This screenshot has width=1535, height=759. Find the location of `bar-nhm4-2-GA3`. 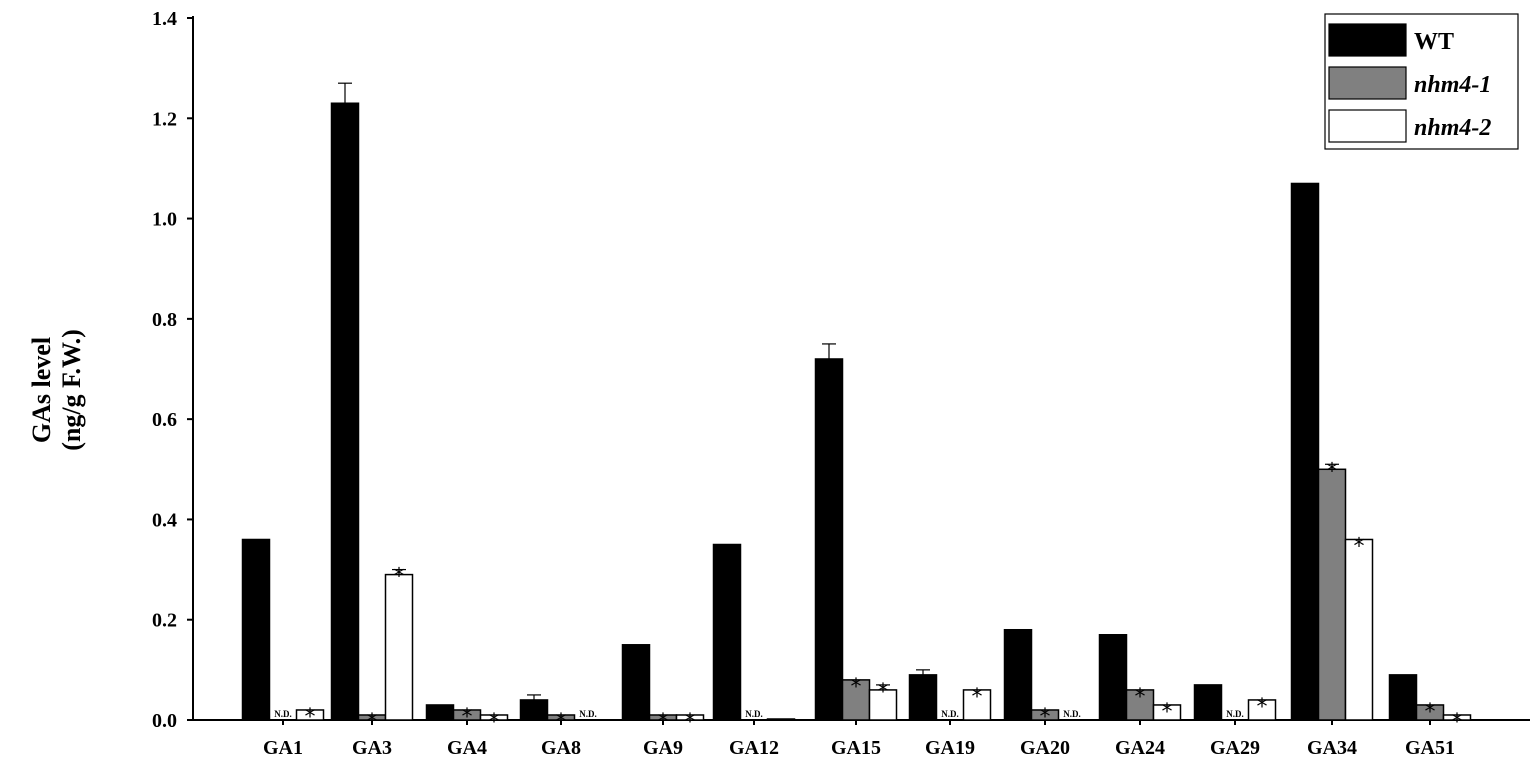

bar-nhm4-2-GA3 is located at coordinates (399, 647).